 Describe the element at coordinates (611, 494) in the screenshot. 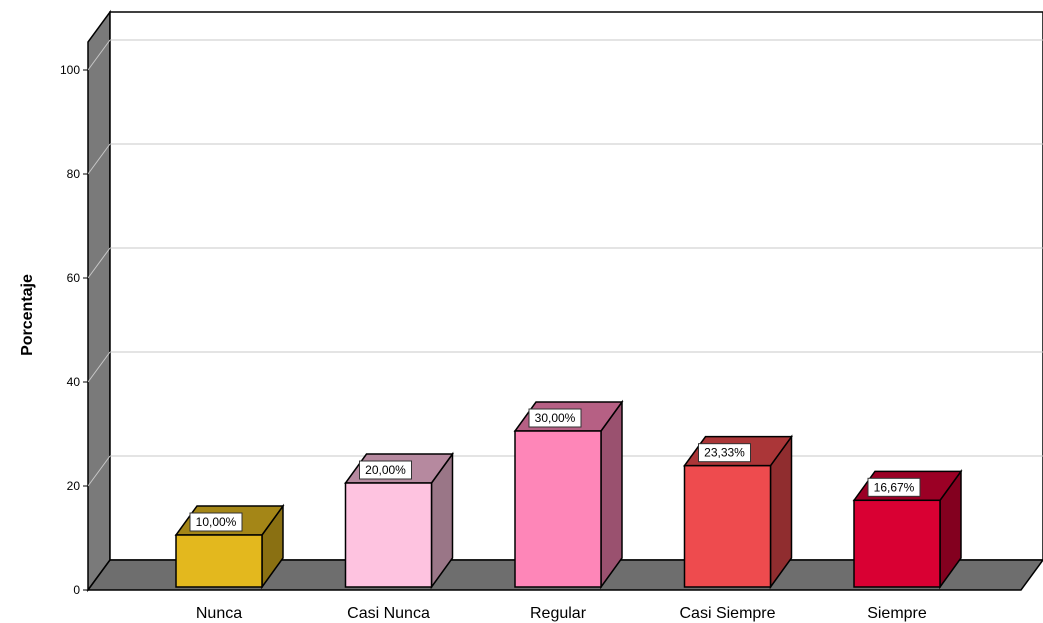

I see `bar-side` at that location.